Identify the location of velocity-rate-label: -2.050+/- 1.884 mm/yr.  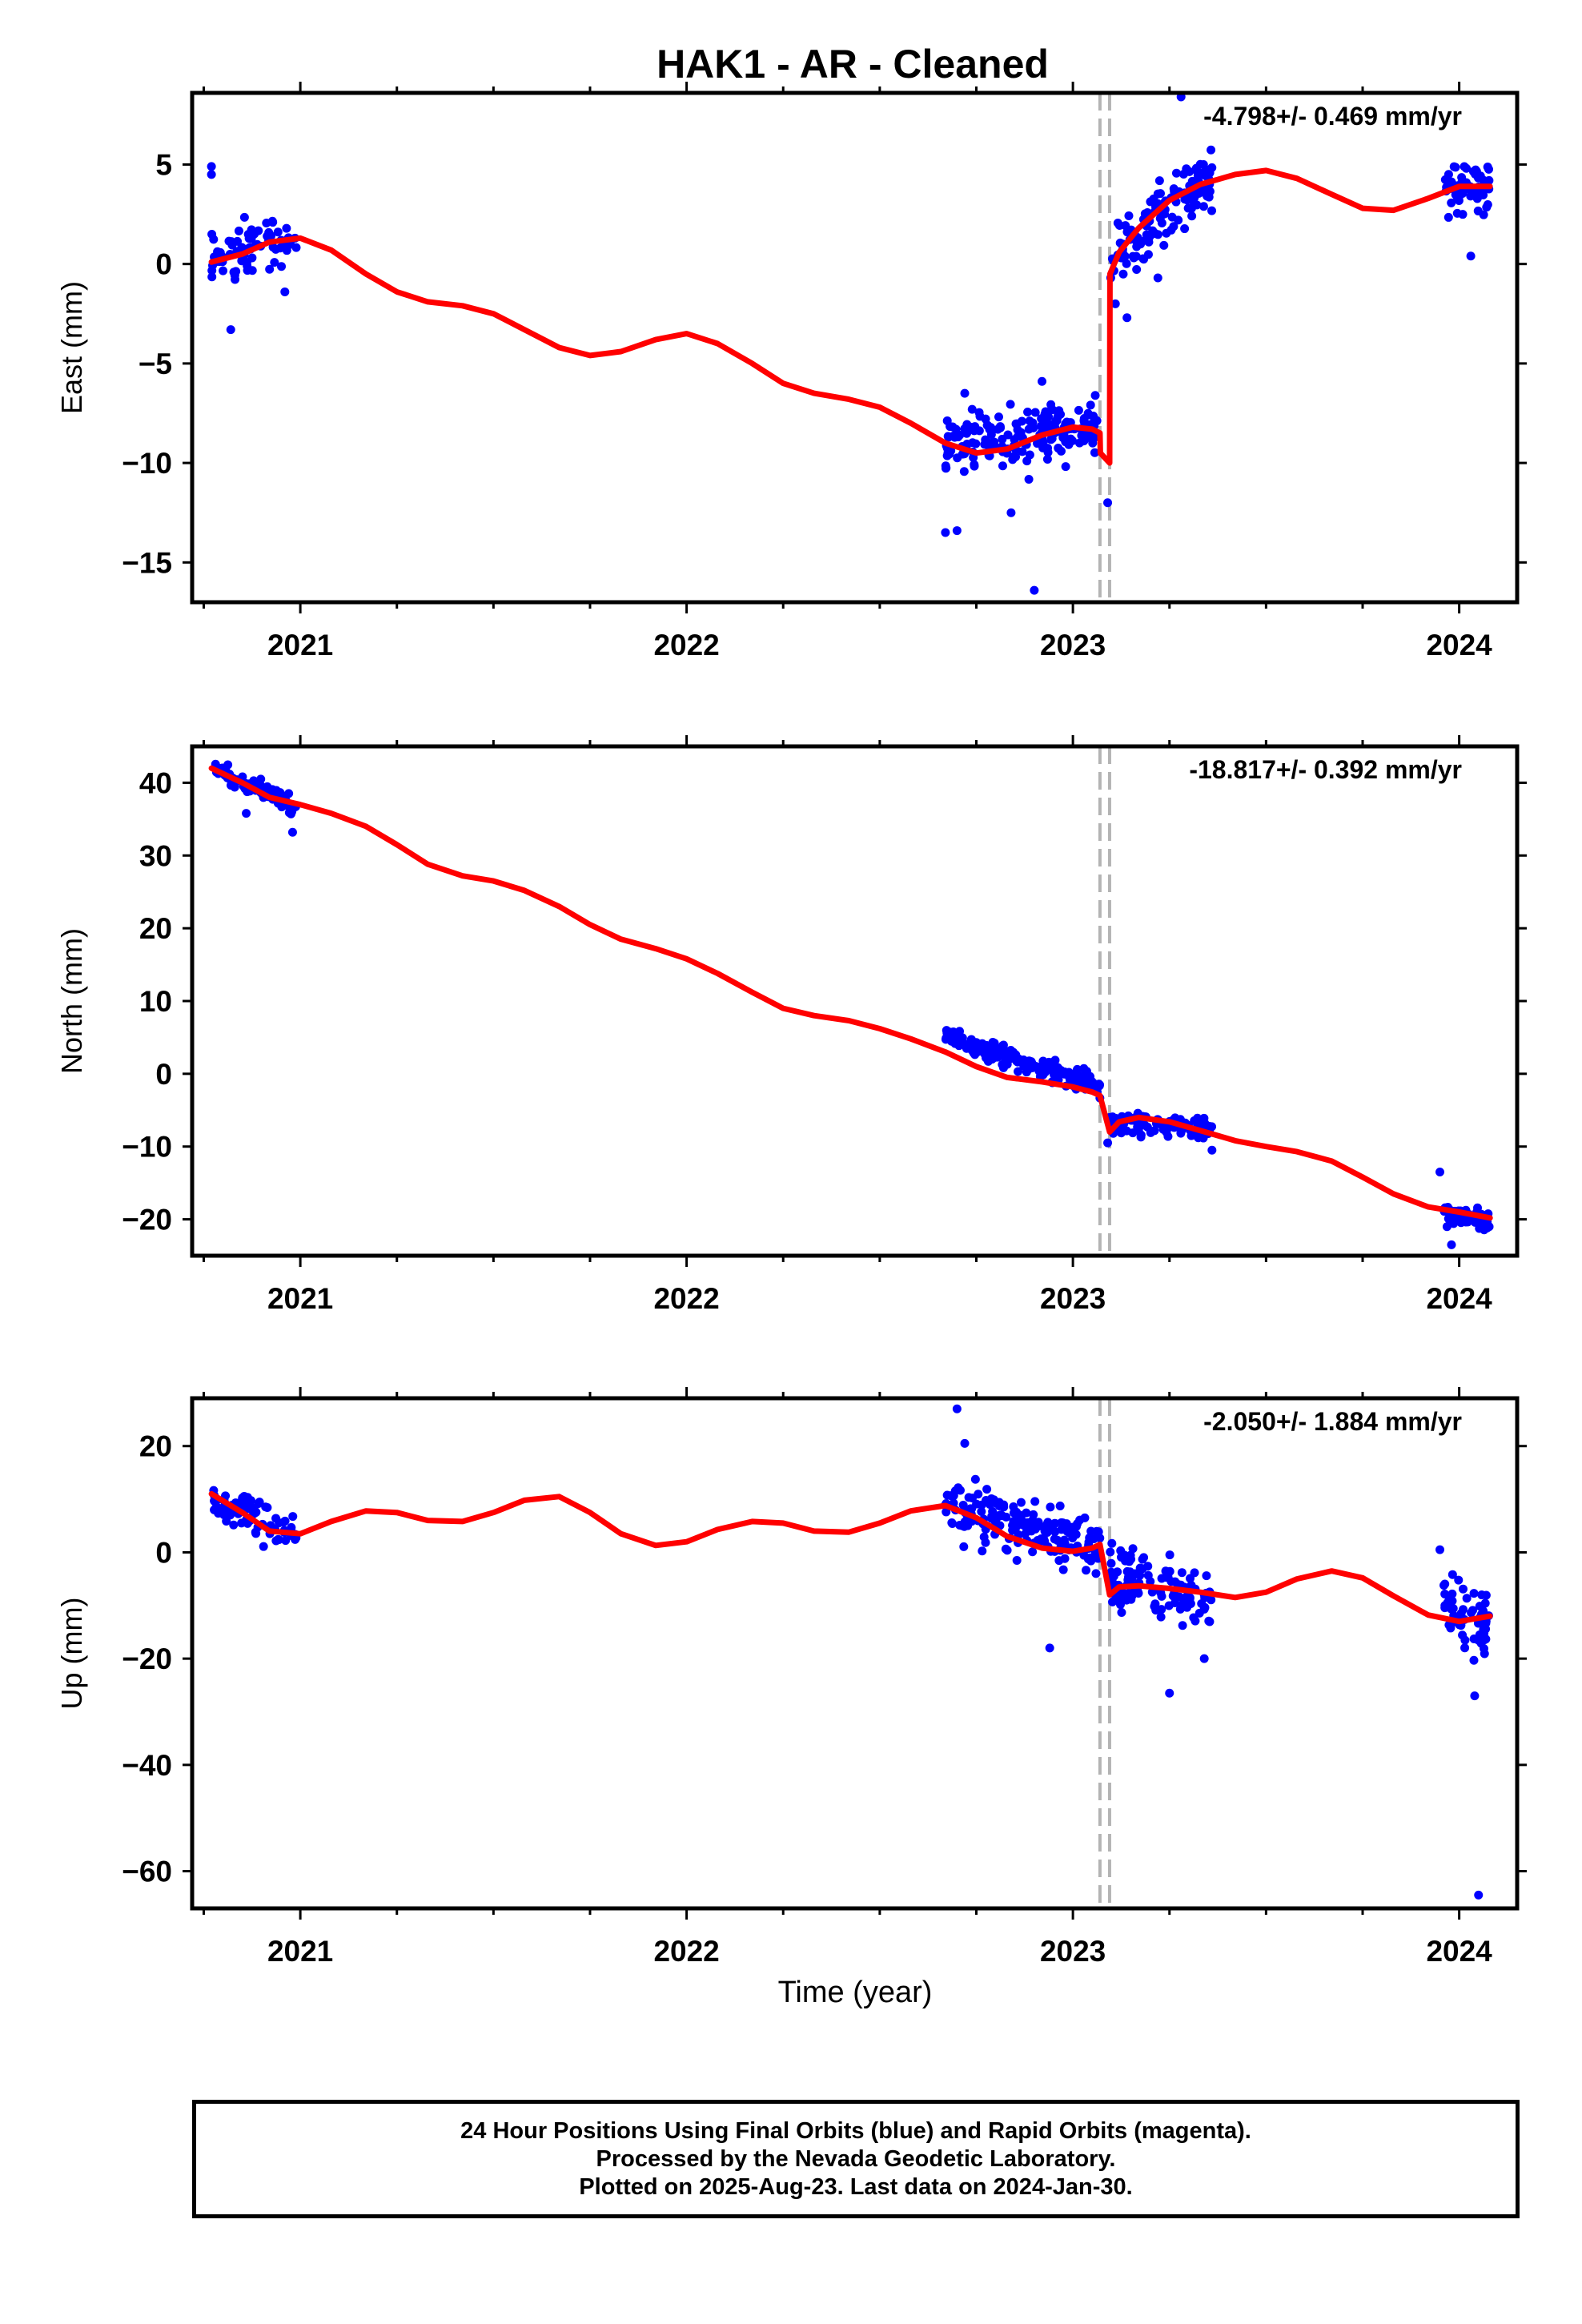
(1332, 1421).